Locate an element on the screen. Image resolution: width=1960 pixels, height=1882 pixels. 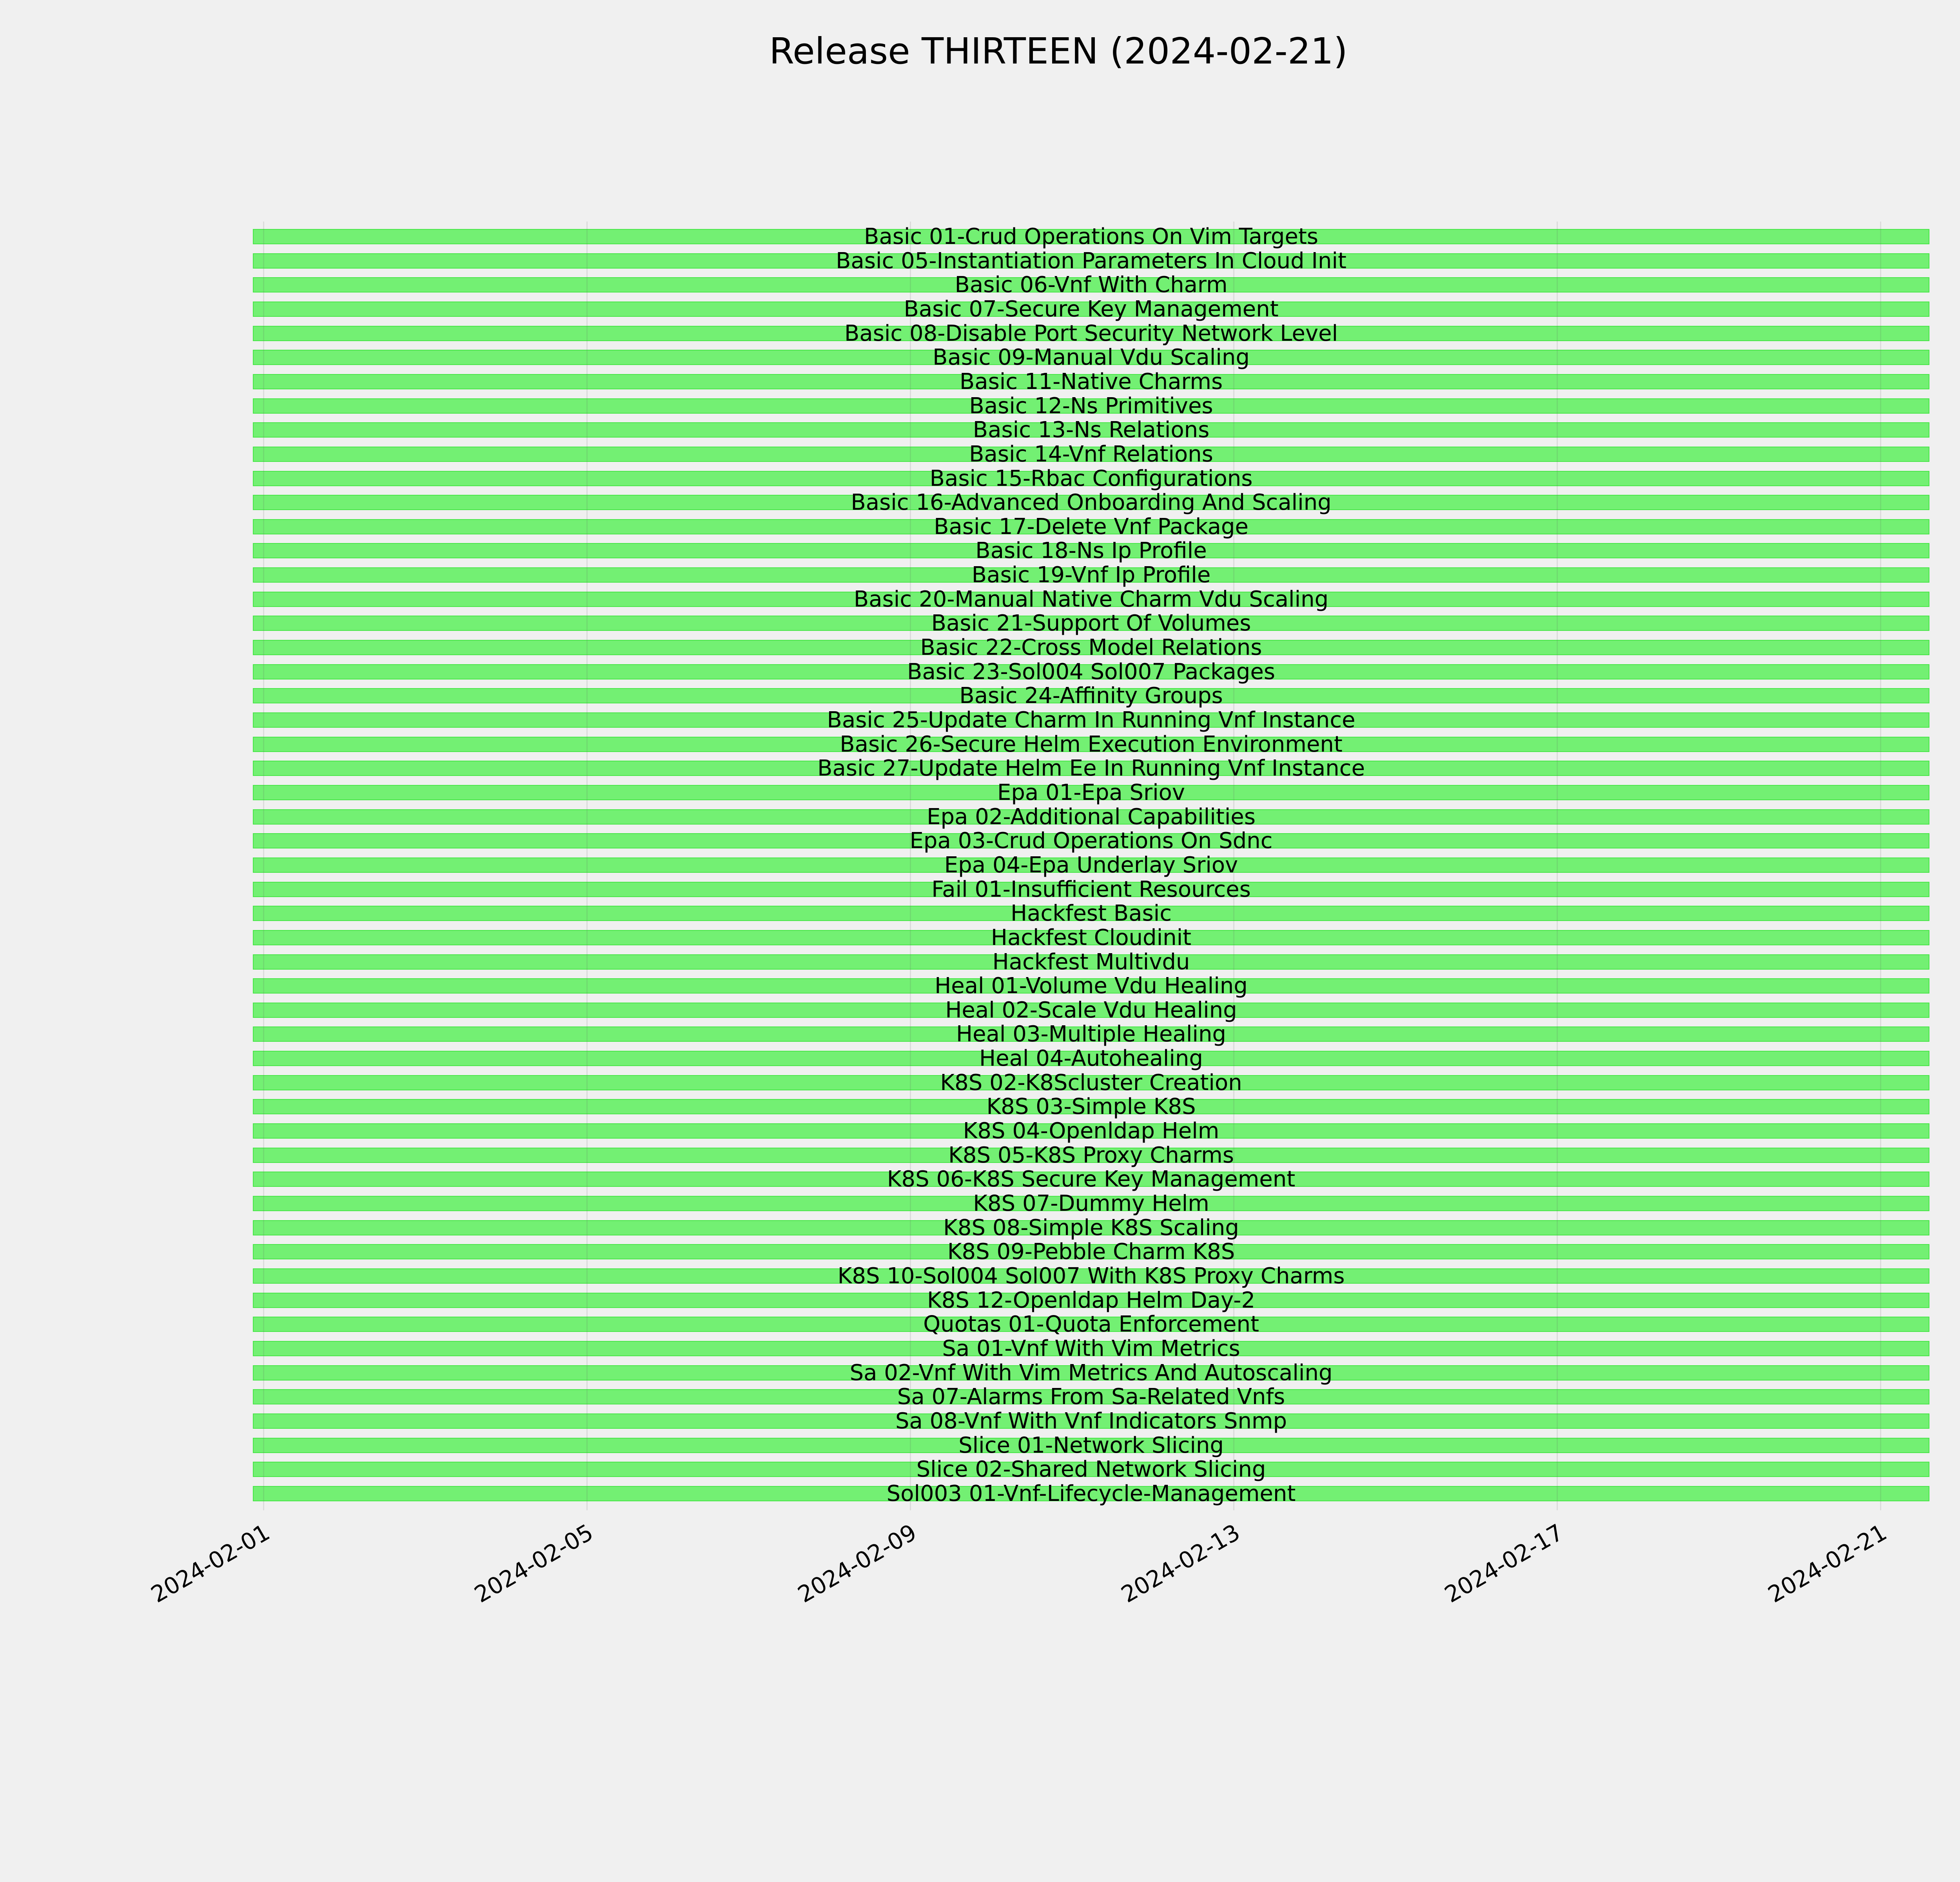
task-label: Basic 23-Sol004 Sol007 Packages is located at coordinates (1091, 672).